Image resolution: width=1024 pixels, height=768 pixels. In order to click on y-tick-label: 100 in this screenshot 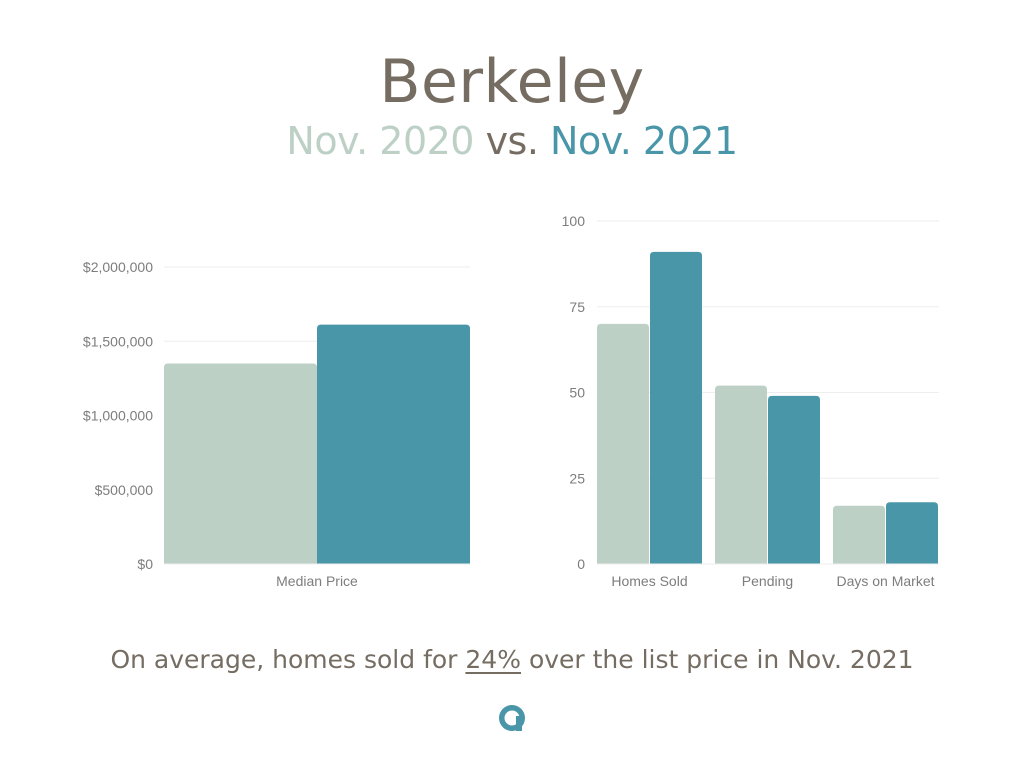, I will do `click(574, 221)`.